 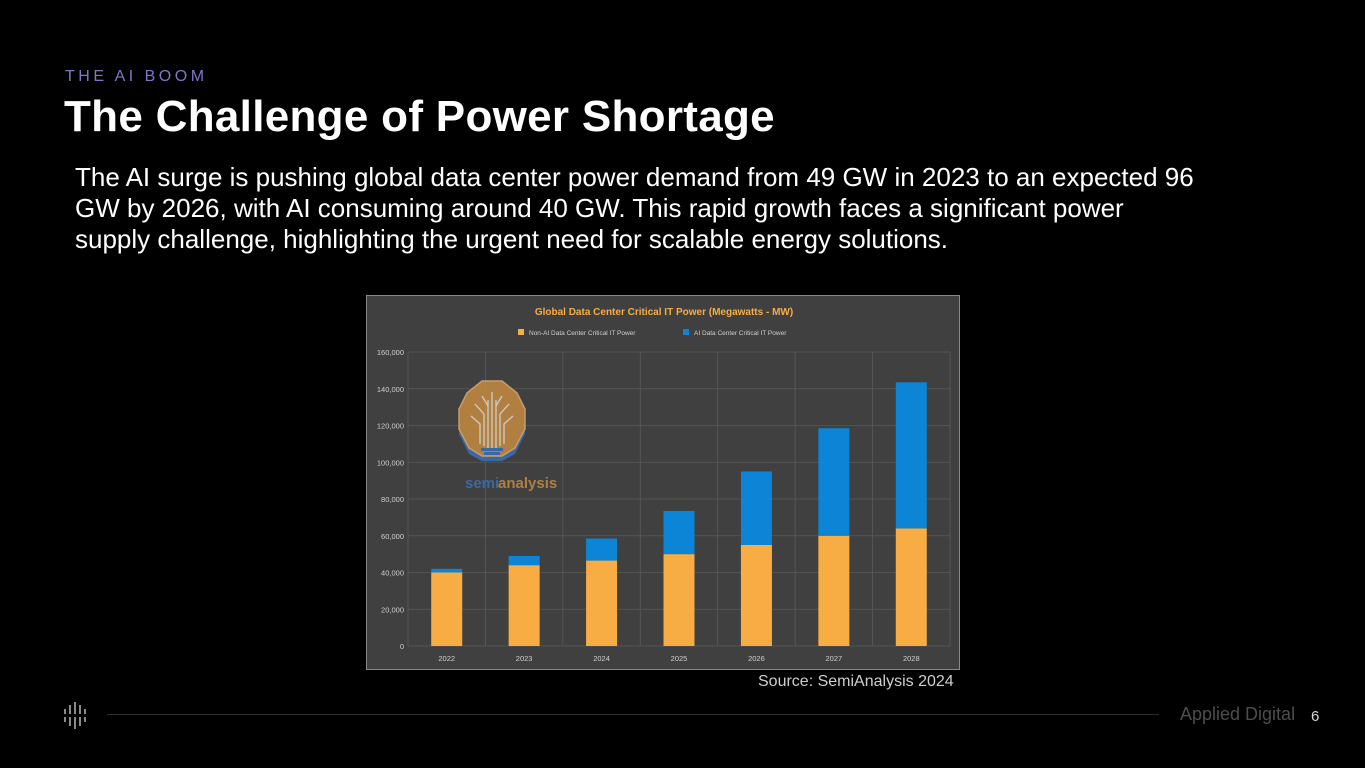 I want to click on bar-ai-2026, so click(x=756, y=508).